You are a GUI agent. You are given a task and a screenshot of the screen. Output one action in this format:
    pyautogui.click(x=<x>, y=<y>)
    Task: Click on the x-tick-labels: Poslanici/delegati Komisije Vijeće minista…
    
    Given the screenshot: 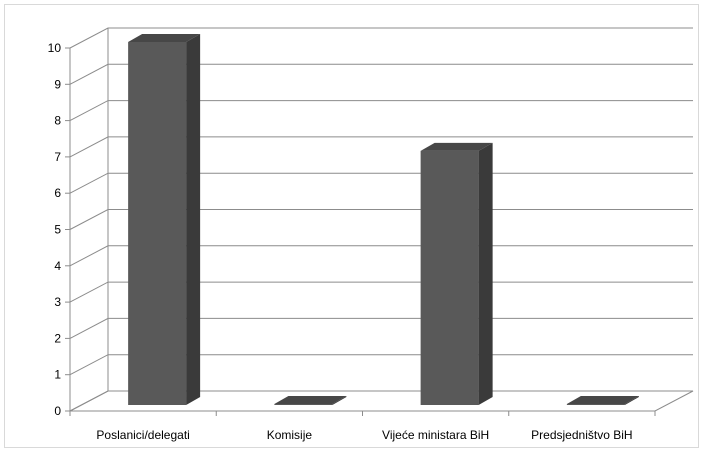 What is the action you would take?
    pyautogui.click(x=364, y=435)
    